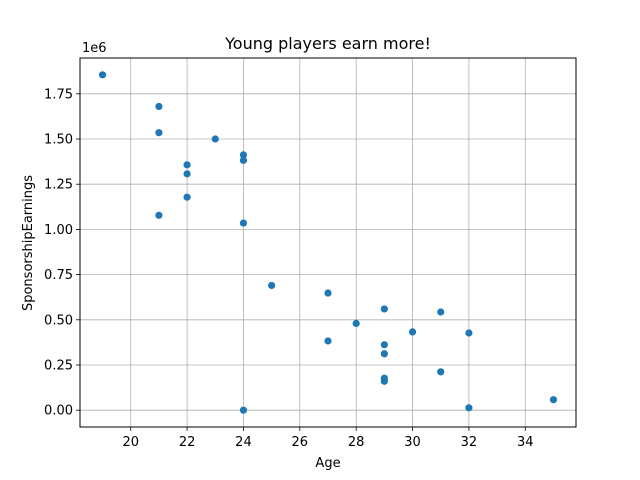  Describe the element at coordinates (525, 442) in the screenshot. I see `x-tick-label: 34` at that location.